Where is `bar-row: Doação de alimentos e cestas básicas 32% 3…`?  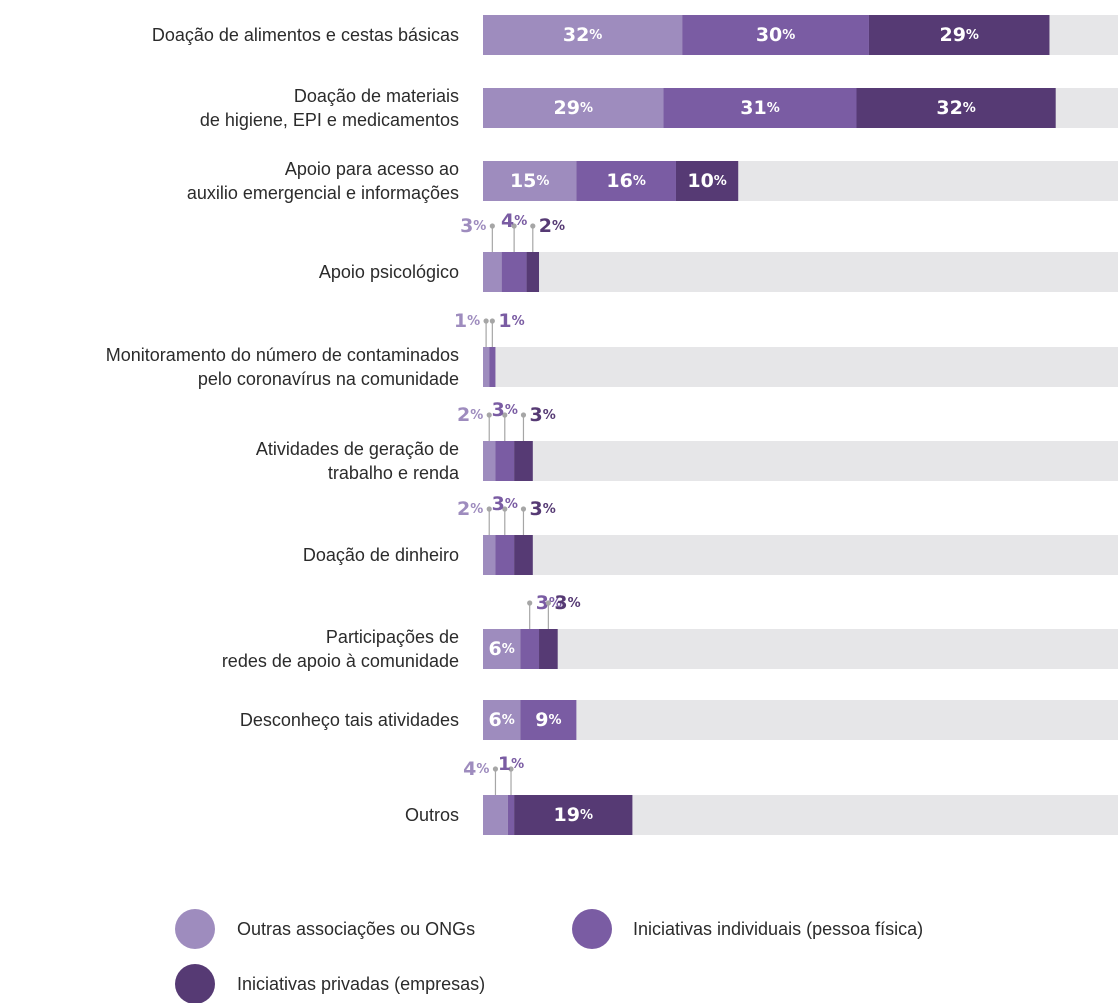
bar-row: Doação de alimentos e cestas básicas 32% 3… is located at coordinates (635, 35).